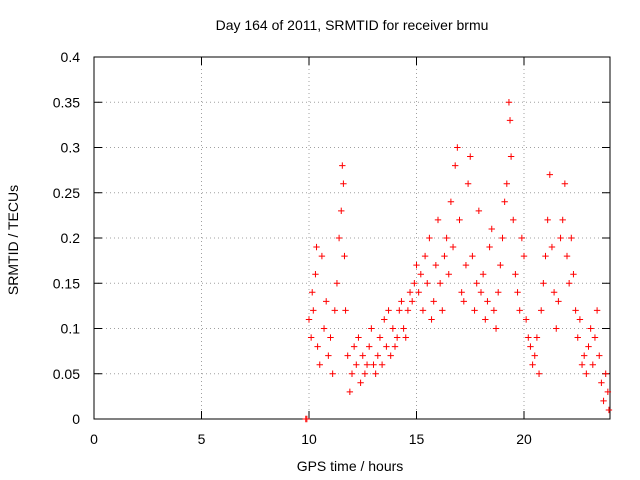 Image resolution: width=640 pixels, height=480 pixels. Describe the element at coordinates (71, 148) in the screenshot. I see `y-tick-label: 0.3` at that location.